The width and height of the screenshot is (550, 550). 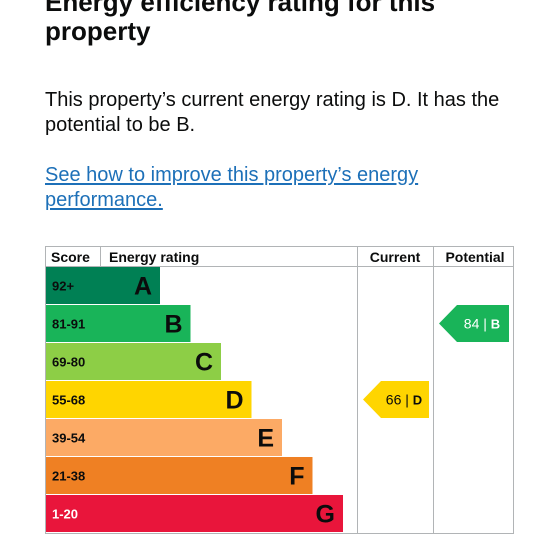 I want to click on band-bar-g, so click(x=194, y=513).